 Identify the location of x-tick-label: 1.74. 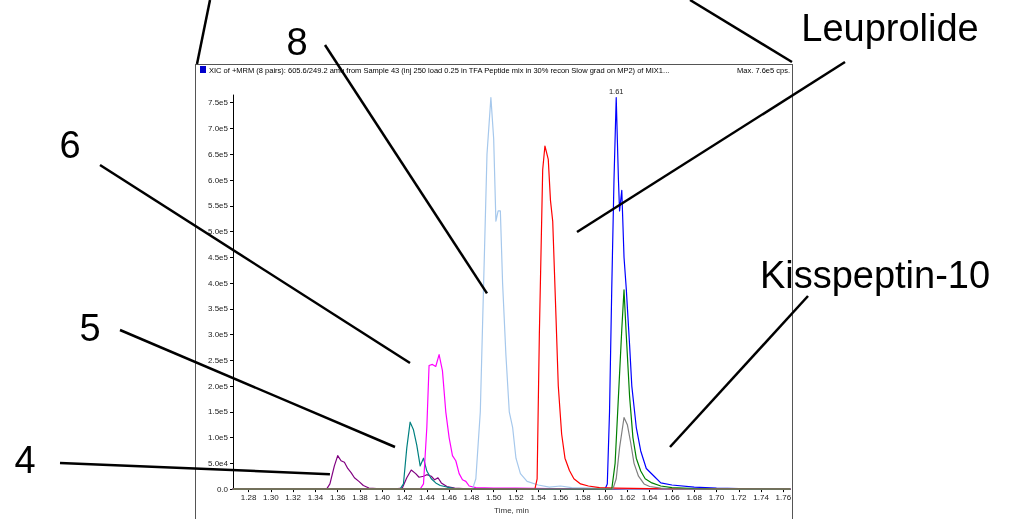
(761, 497).